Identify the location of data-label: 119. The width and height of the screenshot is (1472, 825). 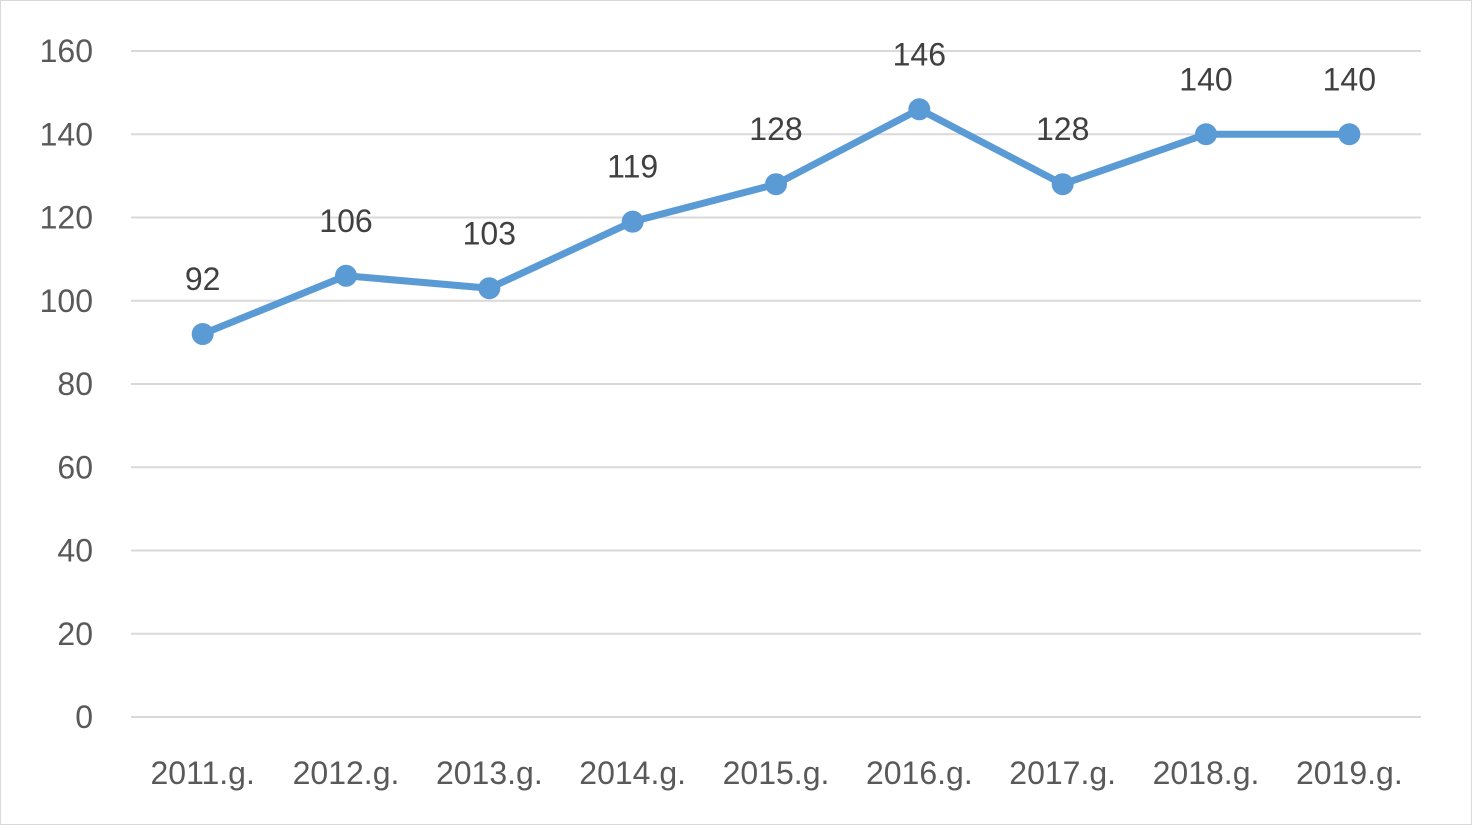
(632, 167).